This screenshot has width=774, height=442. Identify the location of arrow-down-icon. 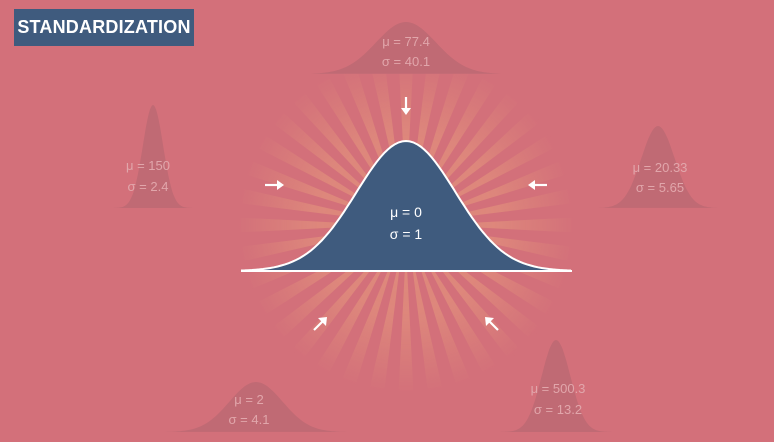
(406, 106).